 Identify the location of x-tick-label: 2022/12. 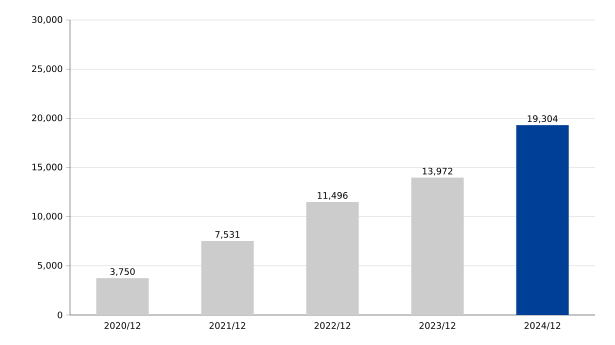
(332, 326).